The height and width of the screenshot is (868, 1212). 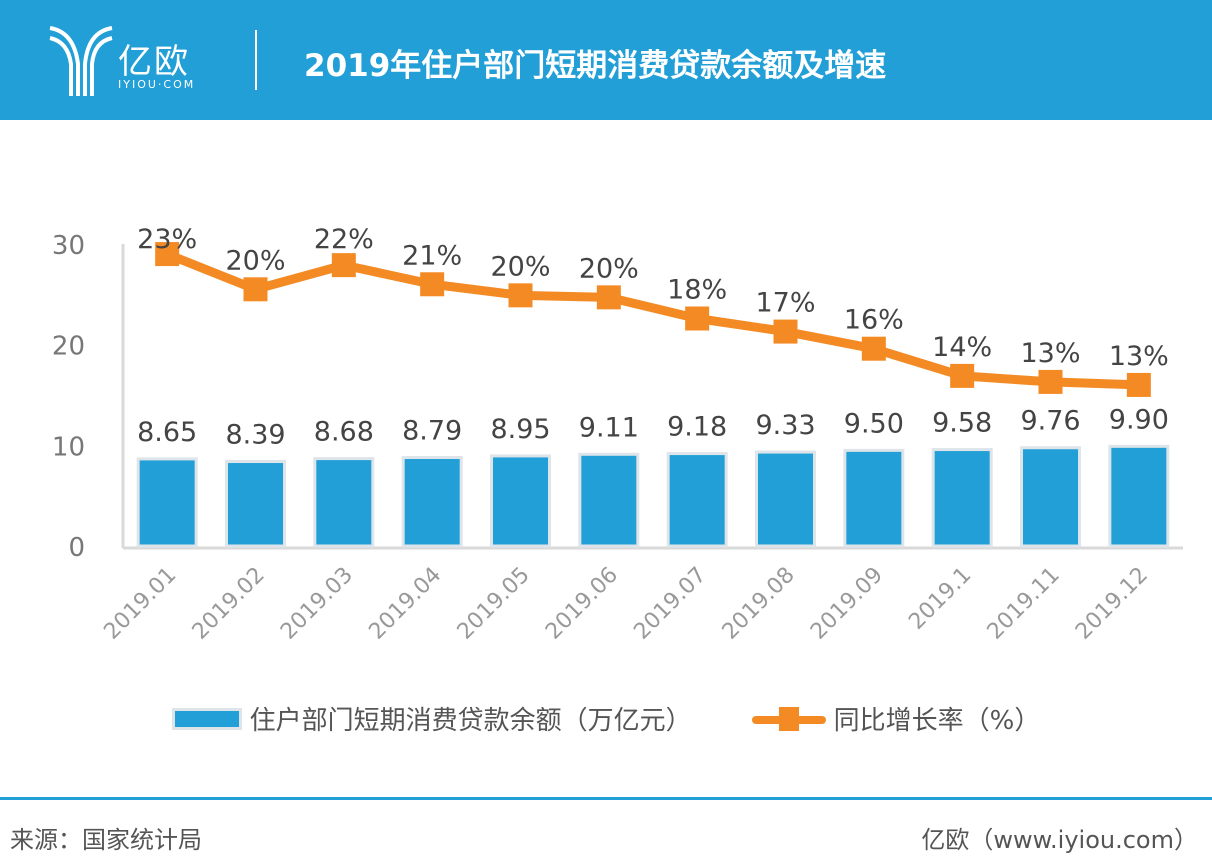 What do you see at coordinates (140, 604) in the screenshot?
I see `x-tick-label: 2019.01` at bounding box center [140, 604].